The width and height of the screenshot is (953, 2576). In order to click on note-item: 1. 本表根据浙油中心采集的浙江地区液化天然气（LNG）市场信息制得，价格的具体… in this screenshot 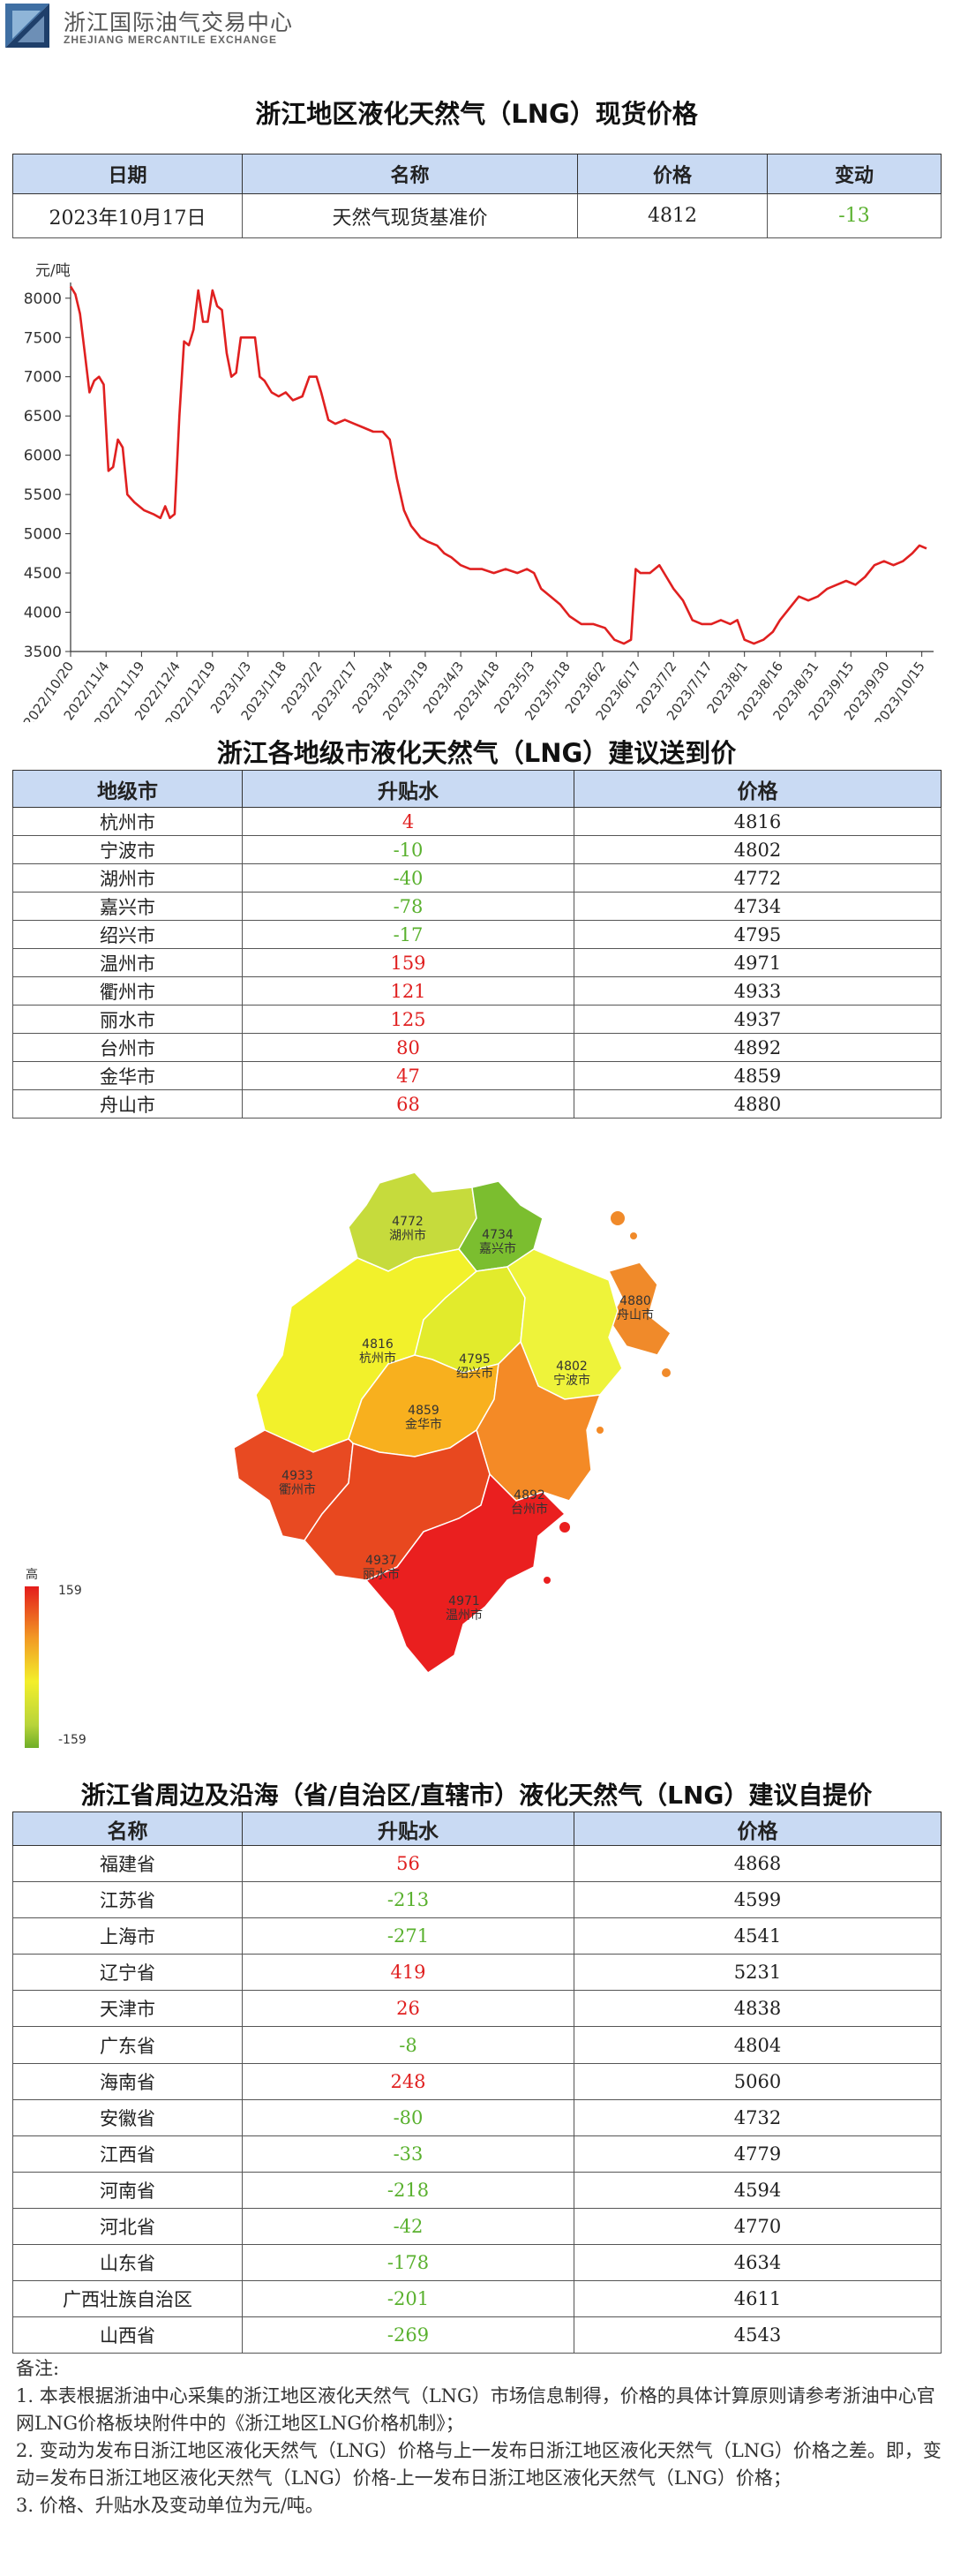, I will do `click(475, 2410)`.